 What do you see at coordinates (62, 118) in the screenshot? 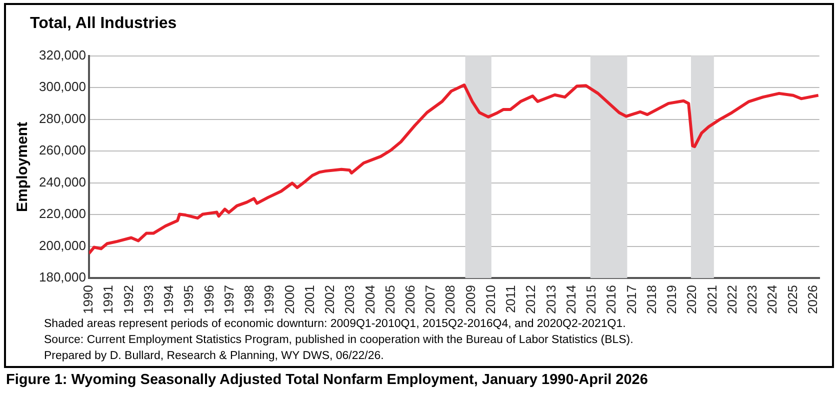
I see `y-tick-label: 280,000` at bounding box center [62, 118].